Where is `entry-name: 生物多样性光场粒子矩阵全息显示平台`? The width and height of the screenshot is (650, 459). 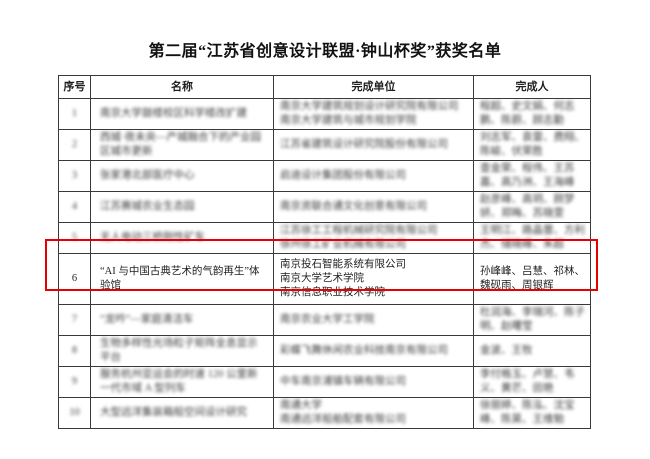 entry-name: 生物多样性光场粒子矩阵全息显示平台 is located at coordinates (179, 350).